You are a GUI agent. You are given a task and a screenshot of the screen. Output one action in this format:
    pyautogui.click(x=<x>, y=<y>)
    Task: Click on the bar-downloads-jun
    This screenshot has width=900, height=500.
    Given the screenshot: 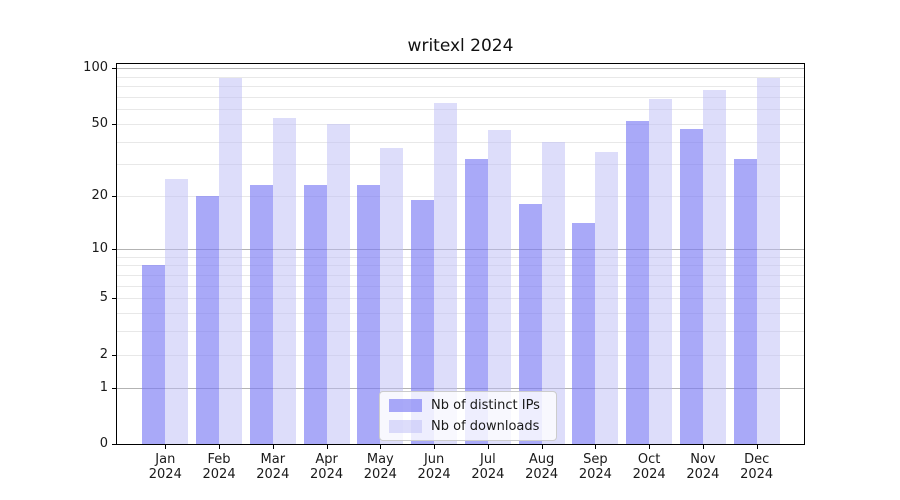 What is the action you would take?
    pyautogui.click(x=446, y=273)
    